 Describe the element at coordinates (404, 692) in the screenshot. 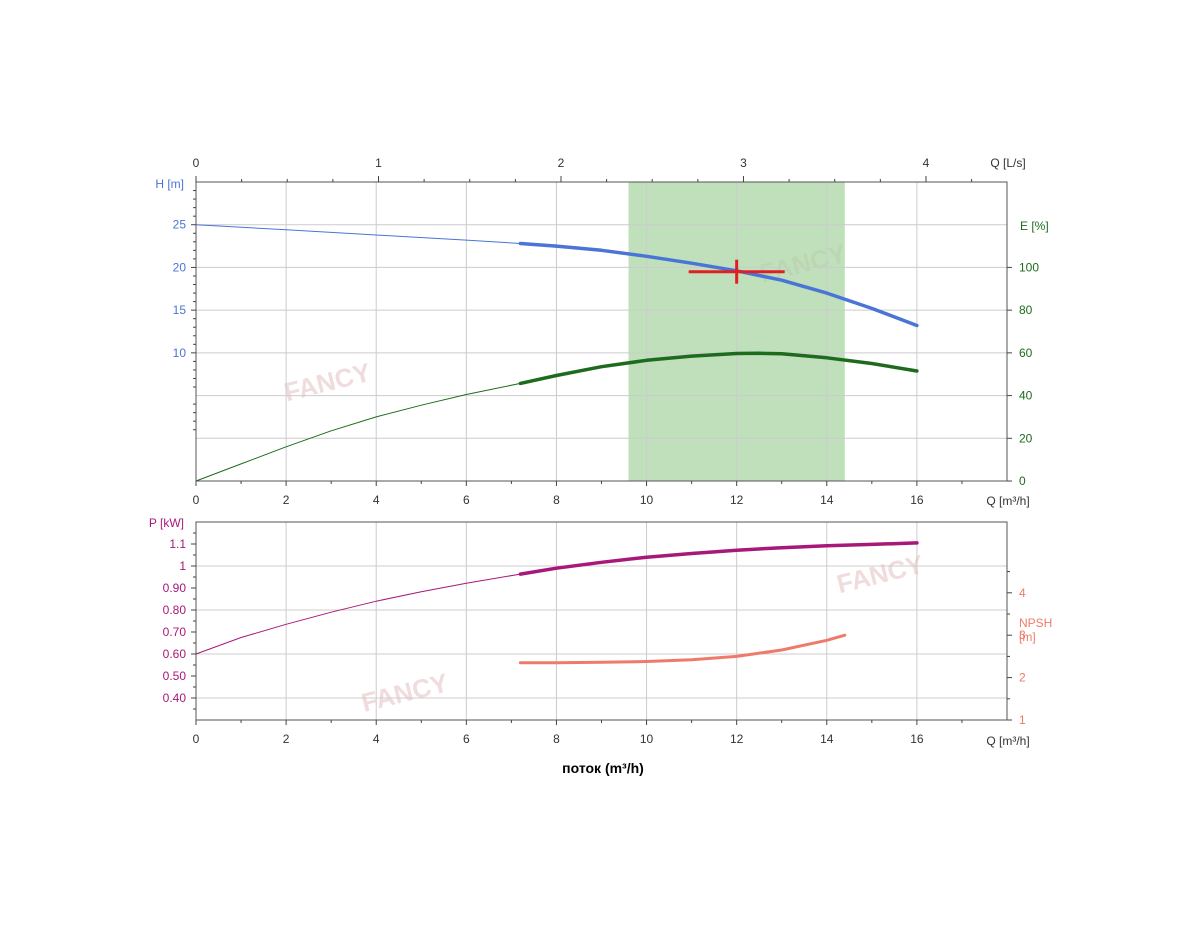

I see `watermark-3: FANCY` at that location.